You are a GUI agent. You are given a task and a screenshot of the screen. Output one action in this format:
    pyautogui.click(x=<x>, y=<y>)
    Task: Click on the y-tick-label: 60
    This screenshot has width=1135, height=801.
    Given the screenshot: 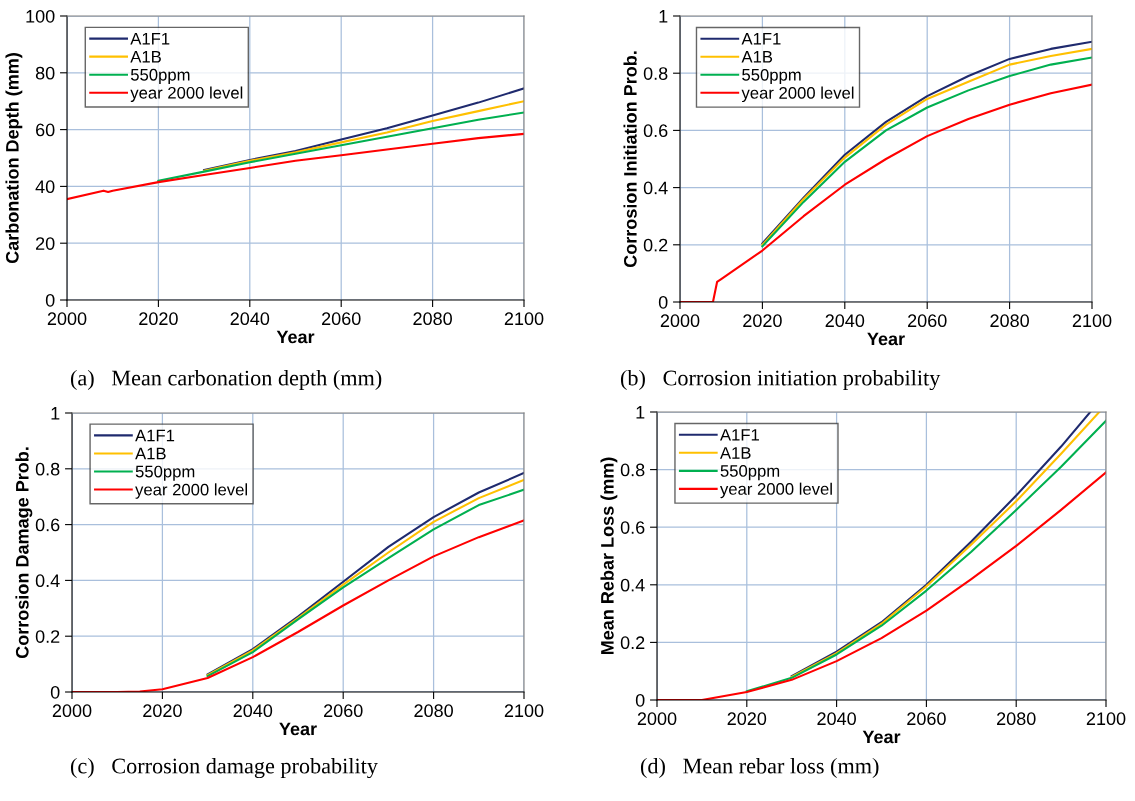 What is the action you would take?
    pyautogui.click(x=45, y=130)
    